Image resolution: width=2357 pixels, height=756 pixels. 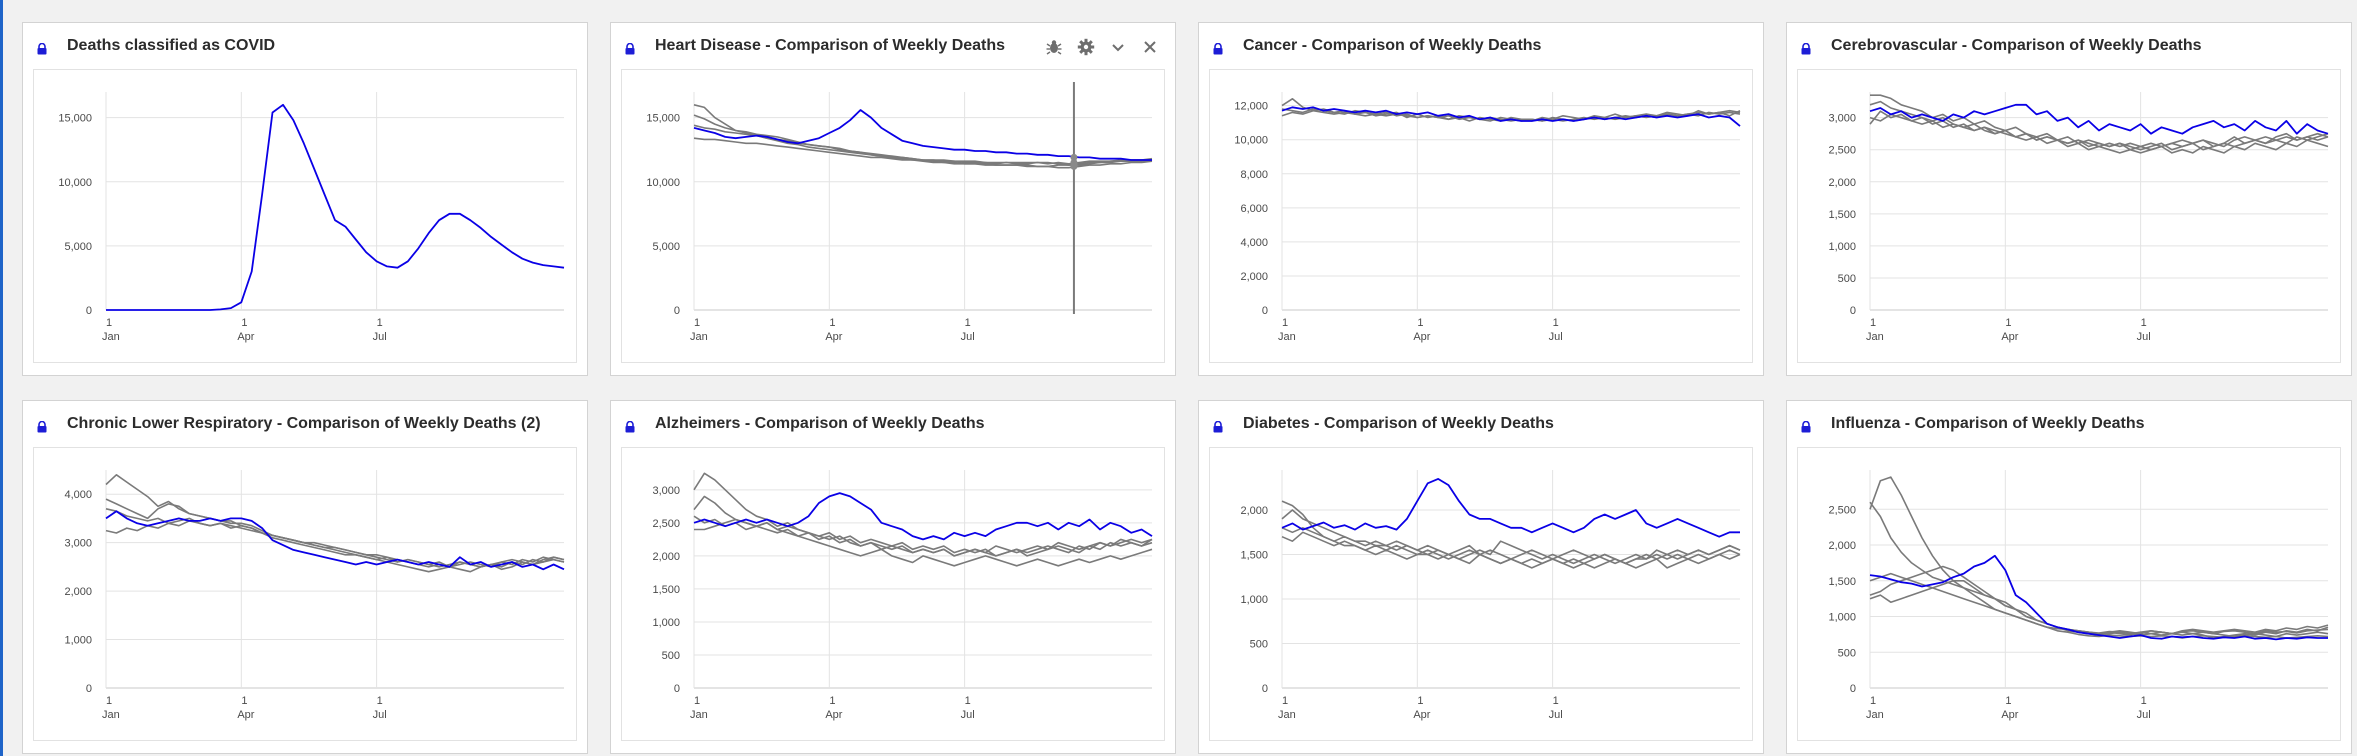 I want to click on bug-icon, so click(x=1054, y=47).